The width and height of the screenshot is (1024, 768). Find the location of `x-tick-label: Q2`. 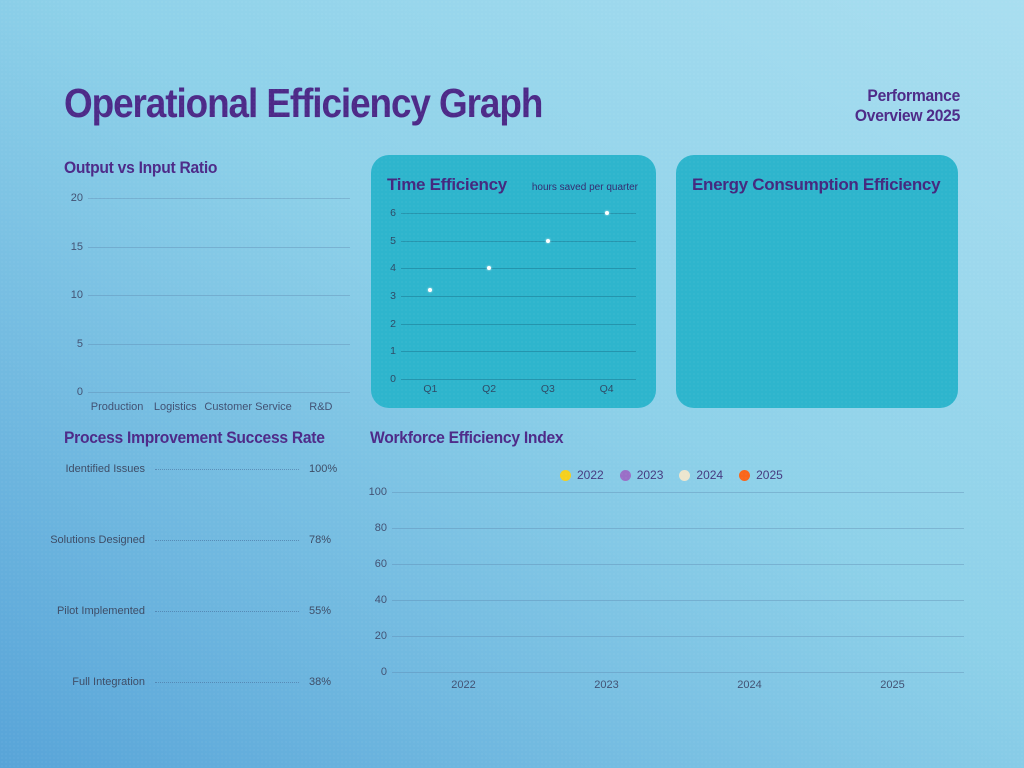

x-tick-label: Q2 is located at coordinates (489, 388).